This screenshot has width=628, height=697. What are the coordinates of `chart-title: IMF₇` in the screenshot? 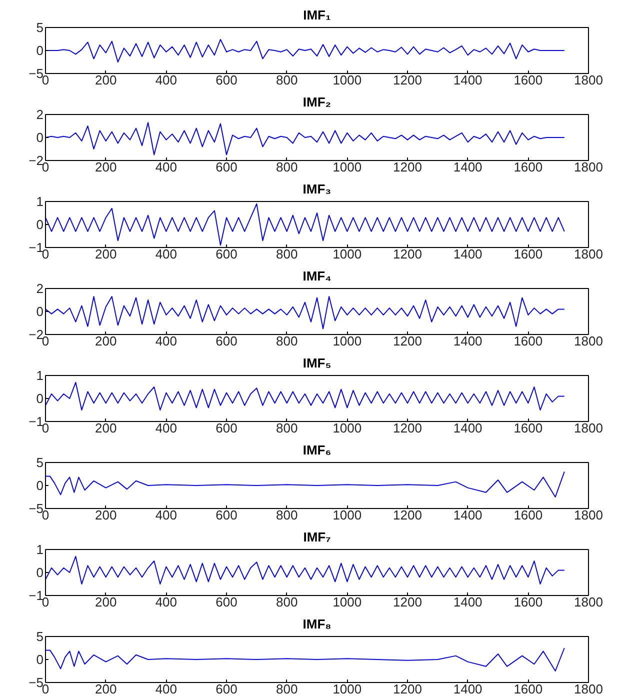 It's located at (317, 537).